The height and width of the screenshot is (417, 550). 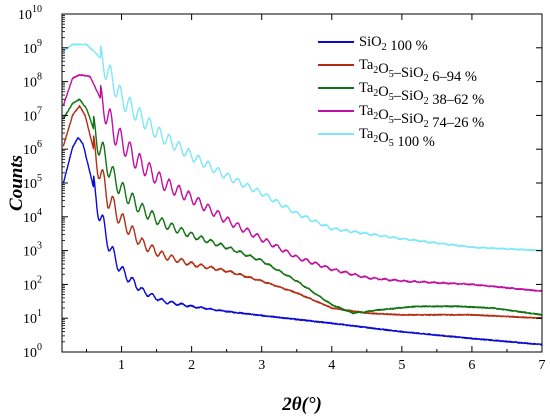 I want to click on legend-label: Ta2O5–SiO2 6–94 %, so click(x=418, y=71).